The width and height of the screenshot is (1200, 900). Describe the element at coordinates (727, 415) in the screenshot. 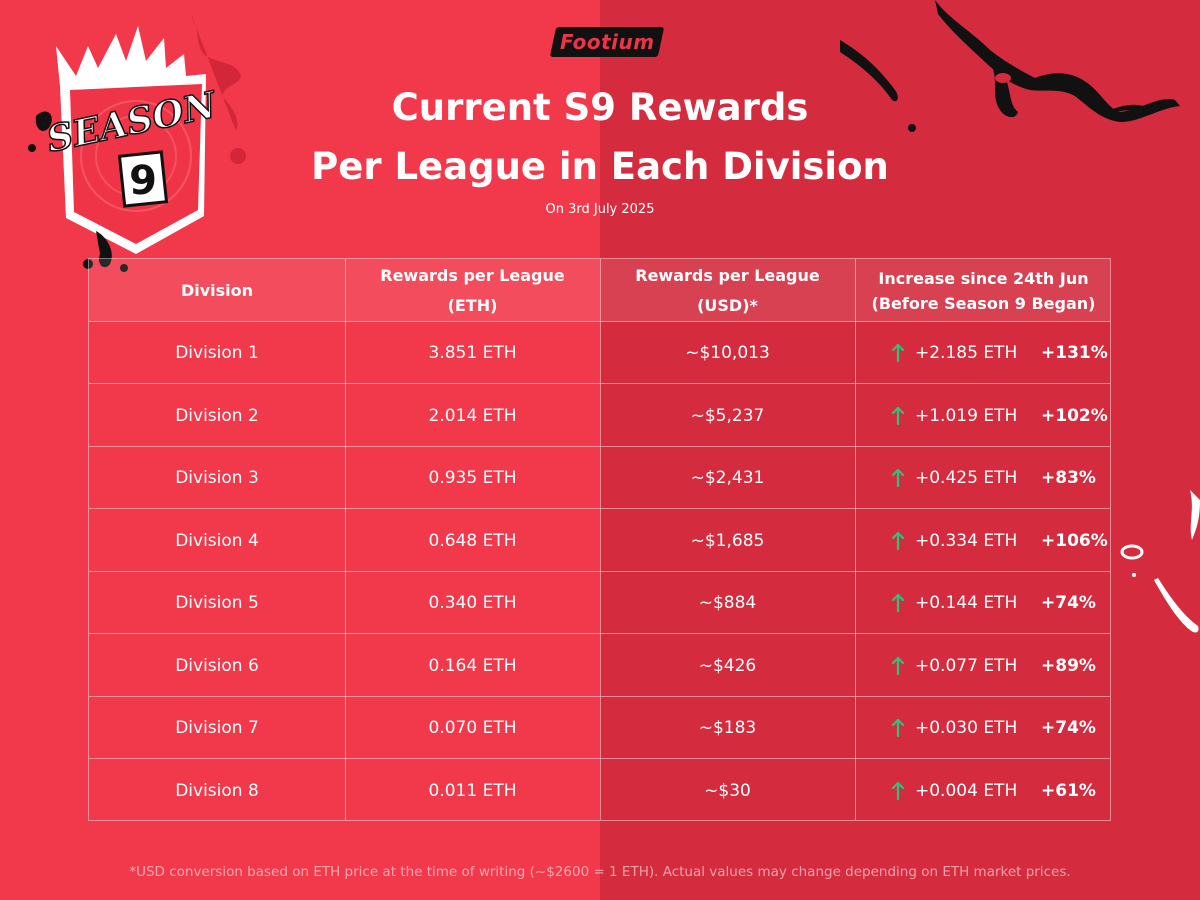

I see `usd-reward-cell: ~$5,237` at that location.